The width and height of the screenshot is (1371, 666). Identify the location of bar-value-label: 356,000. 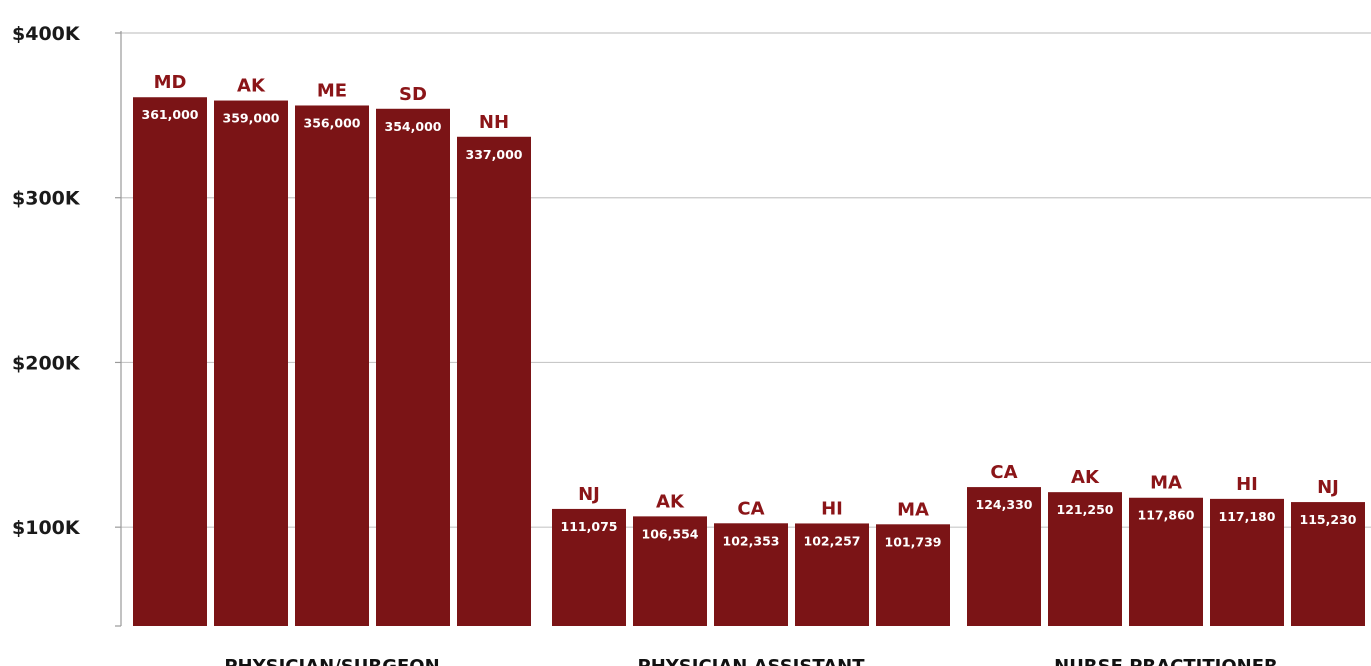
(332, 122).